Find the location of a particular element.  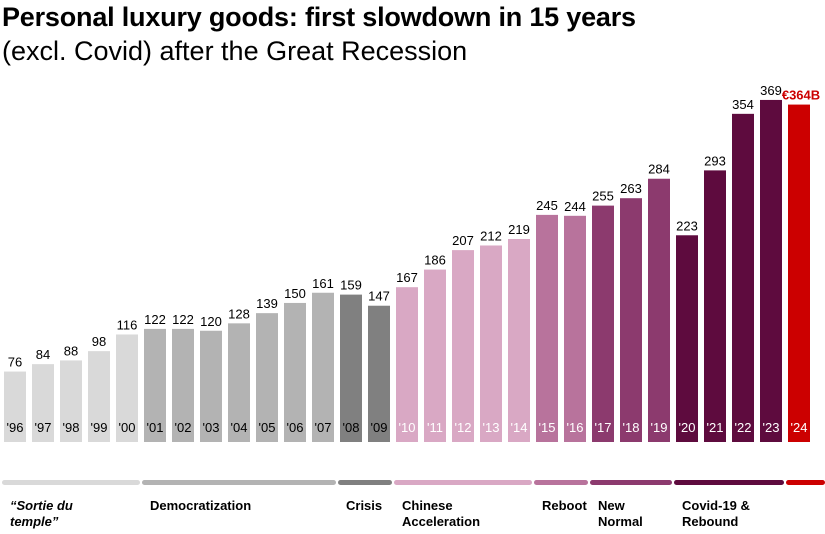

value-label: 120 is located at coordinates (211, 321).